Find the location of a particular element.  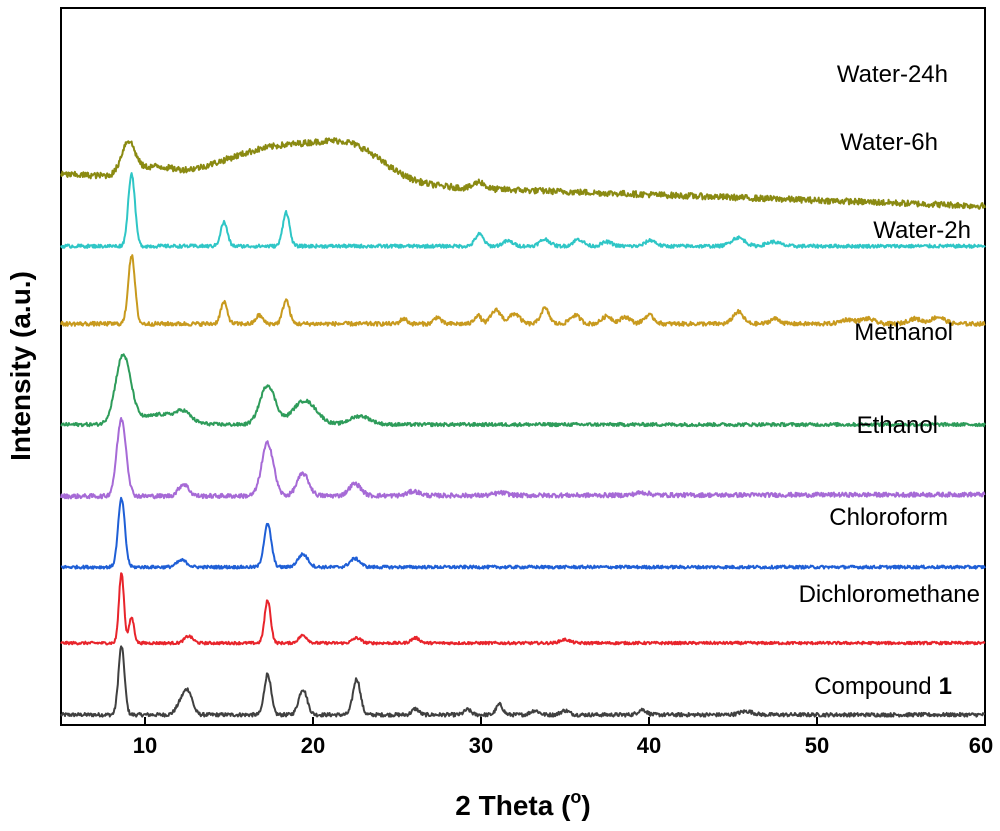

series-label-6: Water-6h is located at coordinates (889, 142).